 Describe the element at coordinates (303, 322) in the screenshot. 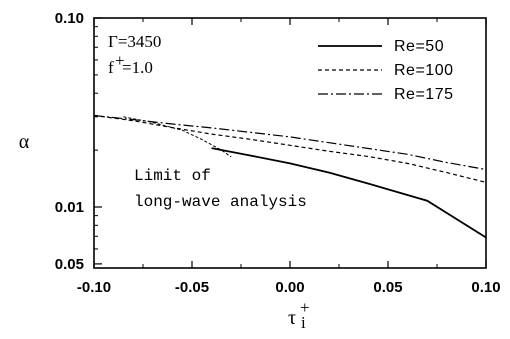

I see `svg-text: i` at that location.